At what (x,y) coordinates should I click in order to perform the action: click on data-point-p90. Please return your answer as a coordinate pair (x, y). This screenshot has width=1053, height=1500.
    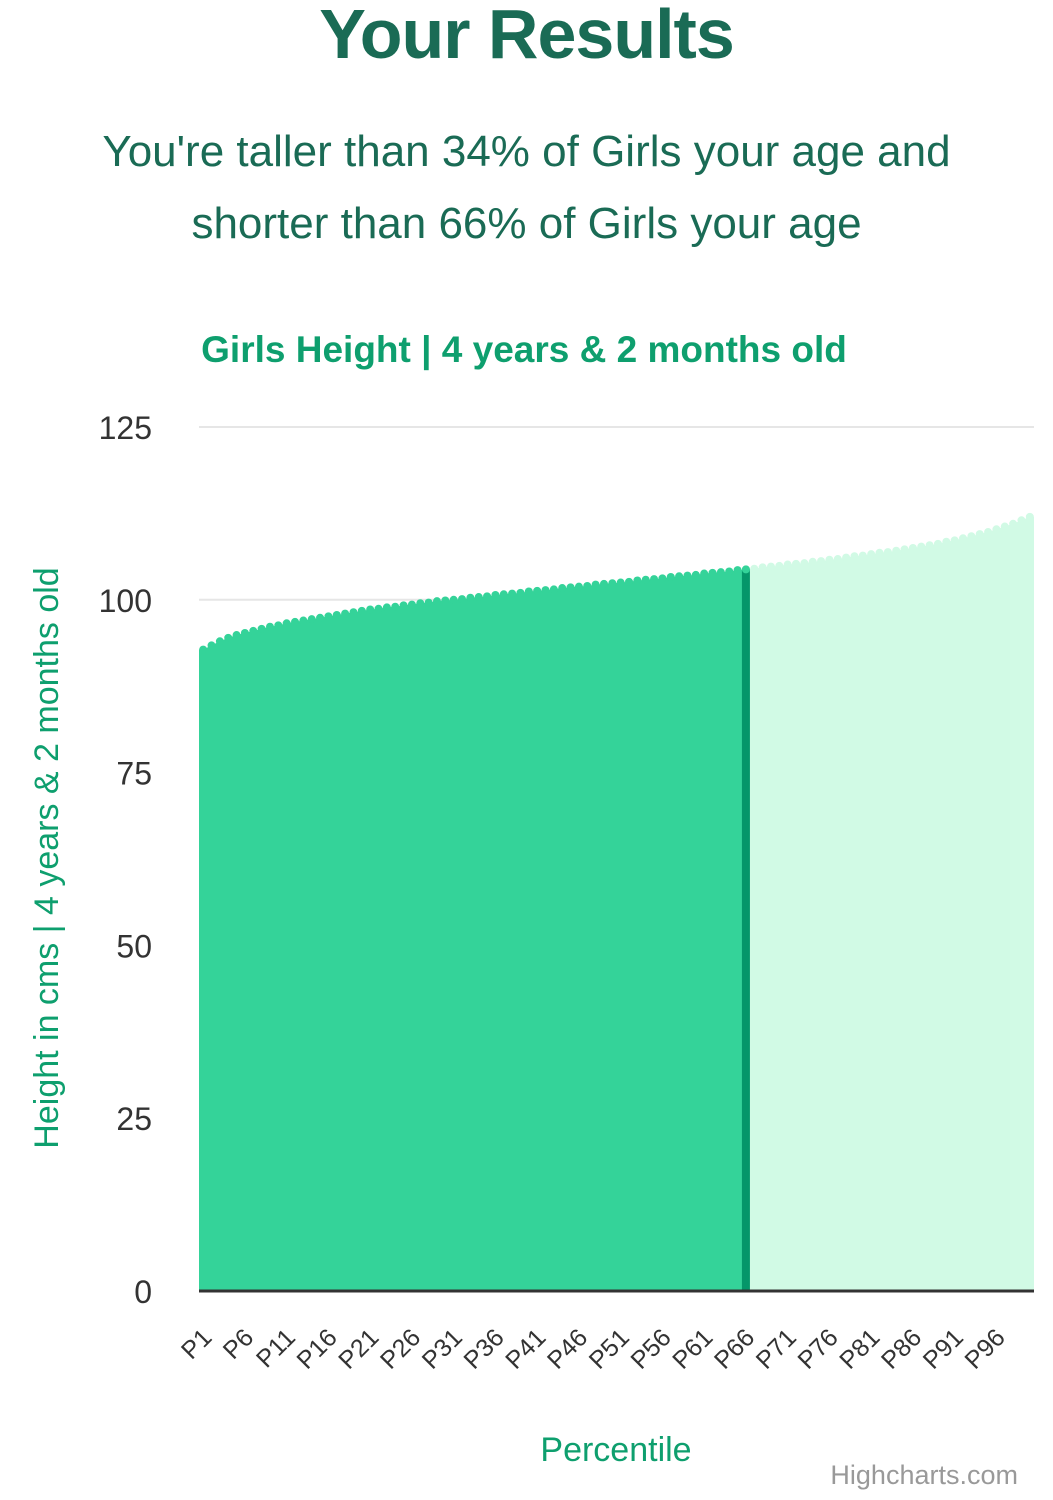
    Looking at the image, I should click on (946, 541).